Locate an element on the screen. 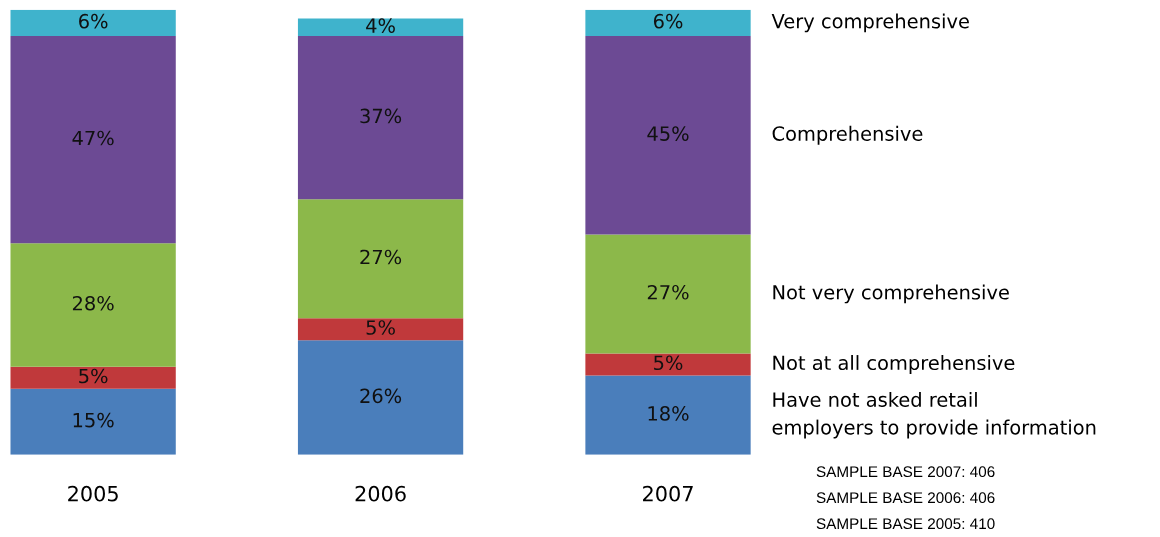 Image resolution: width=1160 pixels, height=537 pixels. data-label: 4% is located at coordinates (380, 25).